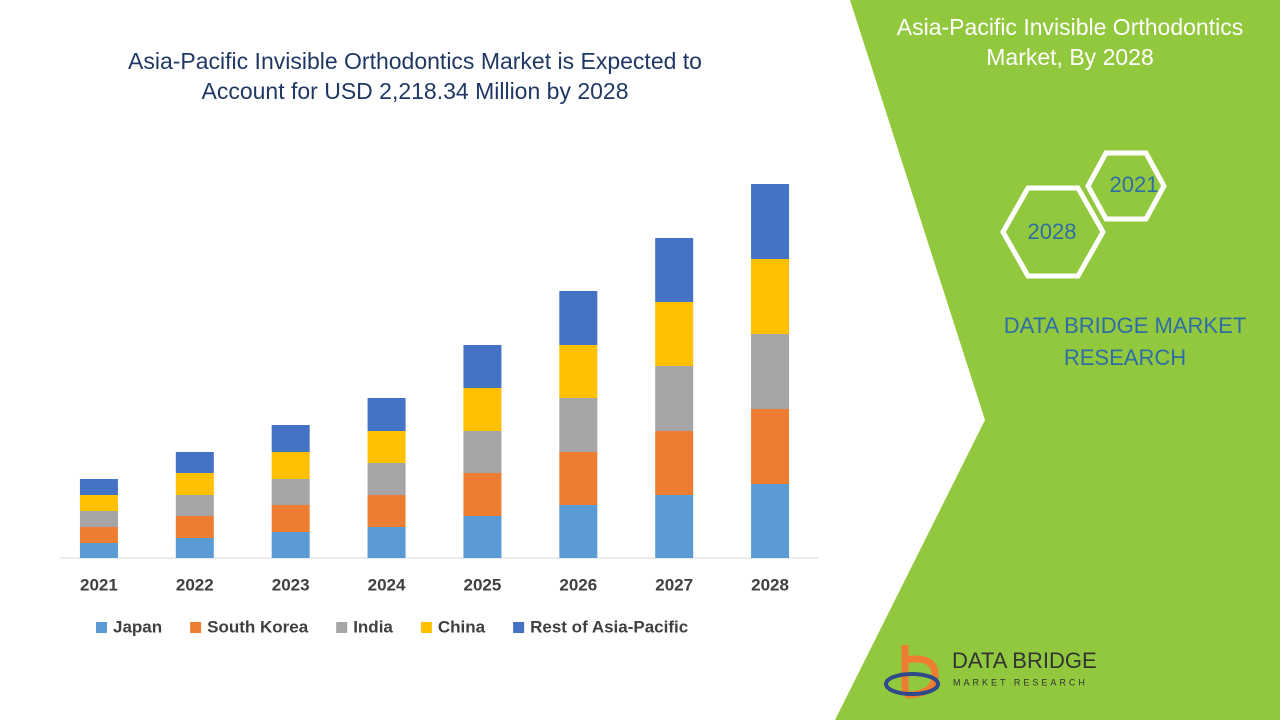  Describe the element at coordinates (483, 584) in the screenshot. I see `x-tick-label: 2025` at that location.